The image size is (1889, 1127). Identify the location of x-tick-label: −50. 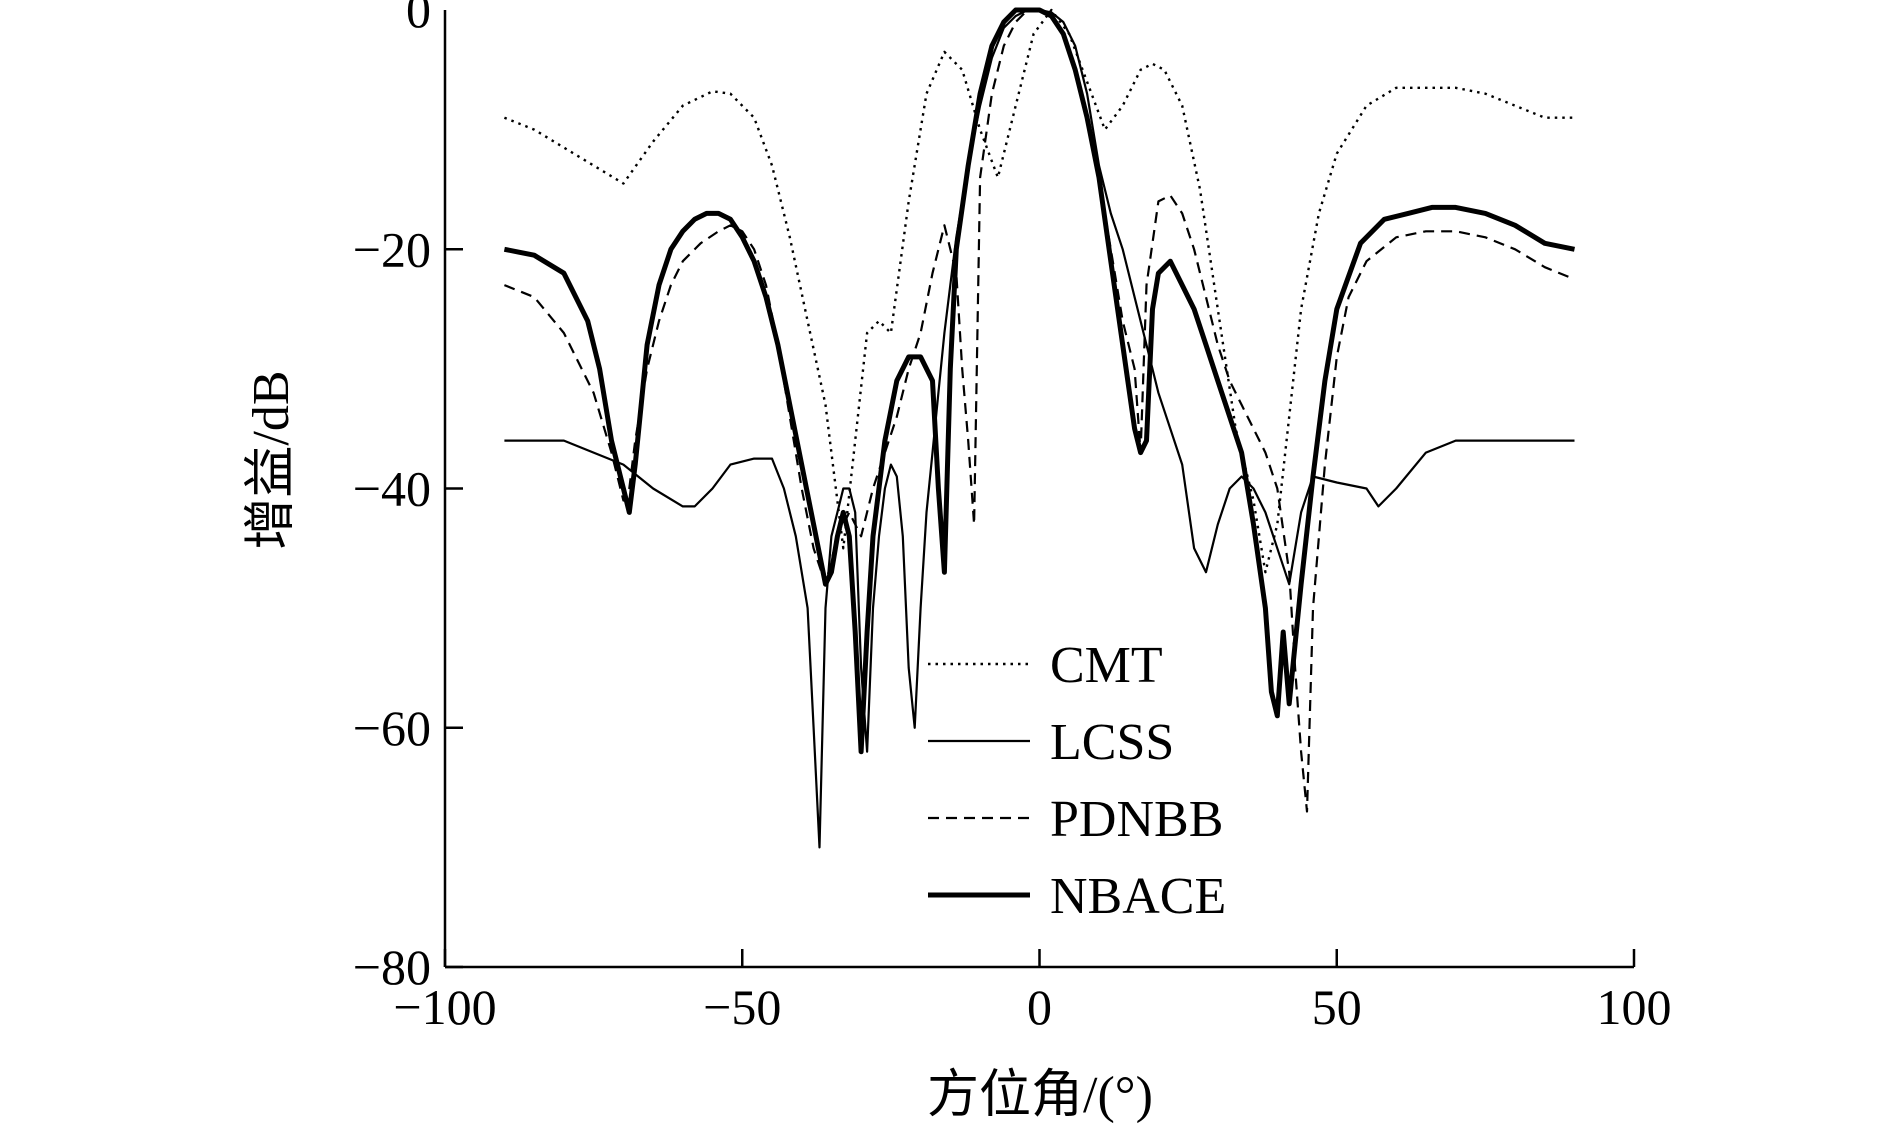
(742, 1007).